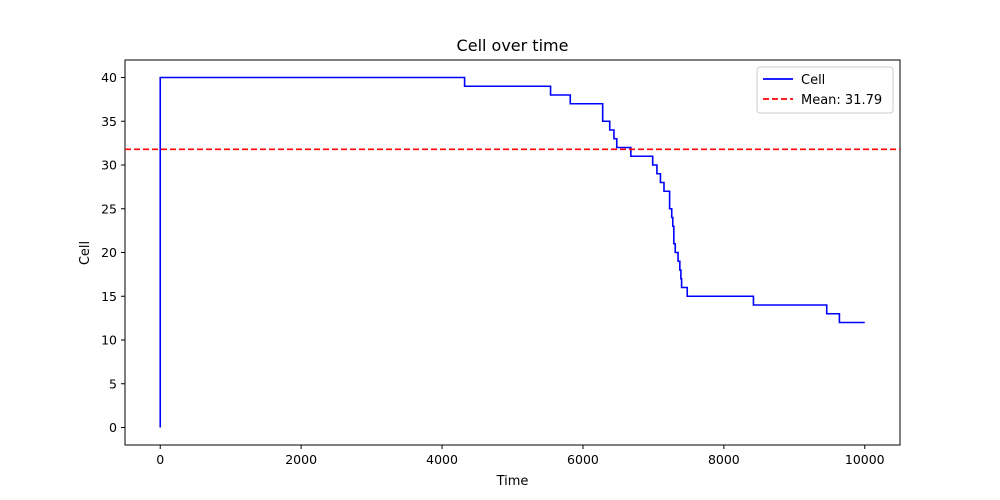 Image resolution: width=1000 pixels, height=500 pixels. What do you see at coordinates (109, 296) in the screenshot?
I see `y-tick-label: 15` at bounding box center [109, 296].